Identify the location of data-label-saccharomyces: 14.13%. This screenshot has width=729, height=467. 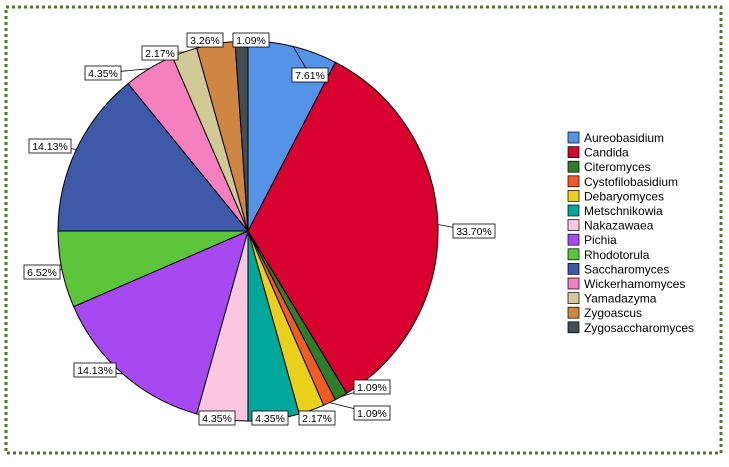
(50, 146).